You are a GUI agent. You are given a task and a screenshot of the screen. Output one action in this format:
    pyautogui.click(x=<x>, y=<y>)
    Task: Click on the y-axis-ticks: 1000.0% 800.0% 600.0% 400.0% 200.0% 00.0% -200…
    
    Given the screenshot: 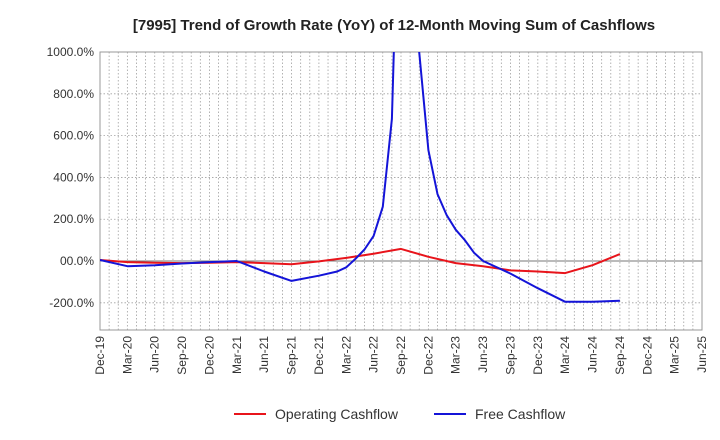 What is the action you would take?
    pyautogui.click(x=71, y=177)
    